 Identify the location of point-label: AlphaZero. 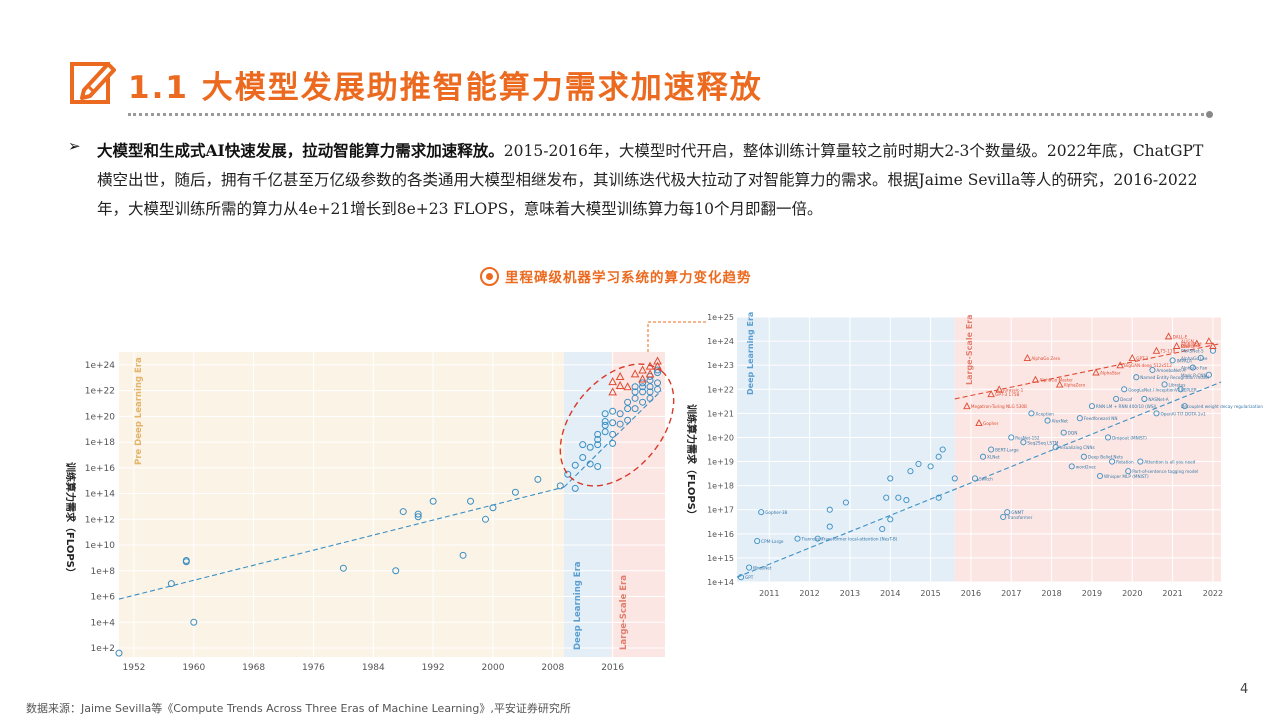
(1075, 384).